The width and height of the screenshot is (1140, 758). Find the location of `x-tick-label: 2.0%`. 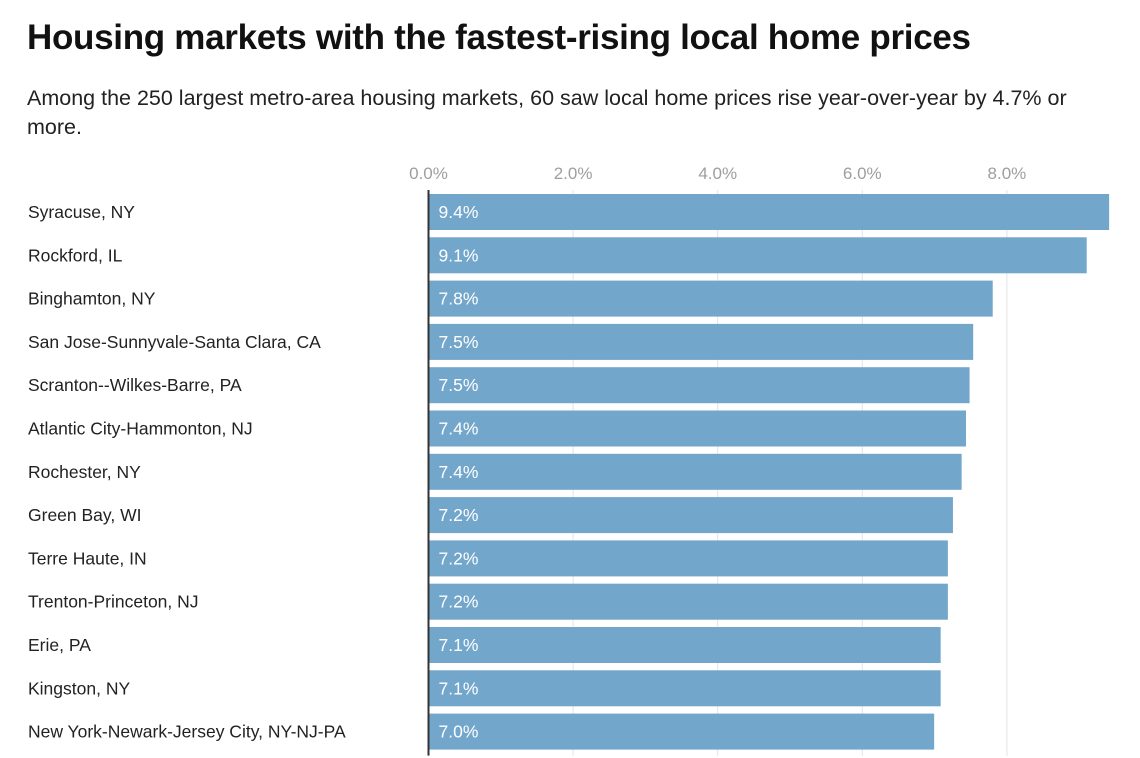

x-tick-label: 2.0% is located at coordinates (573, 173).